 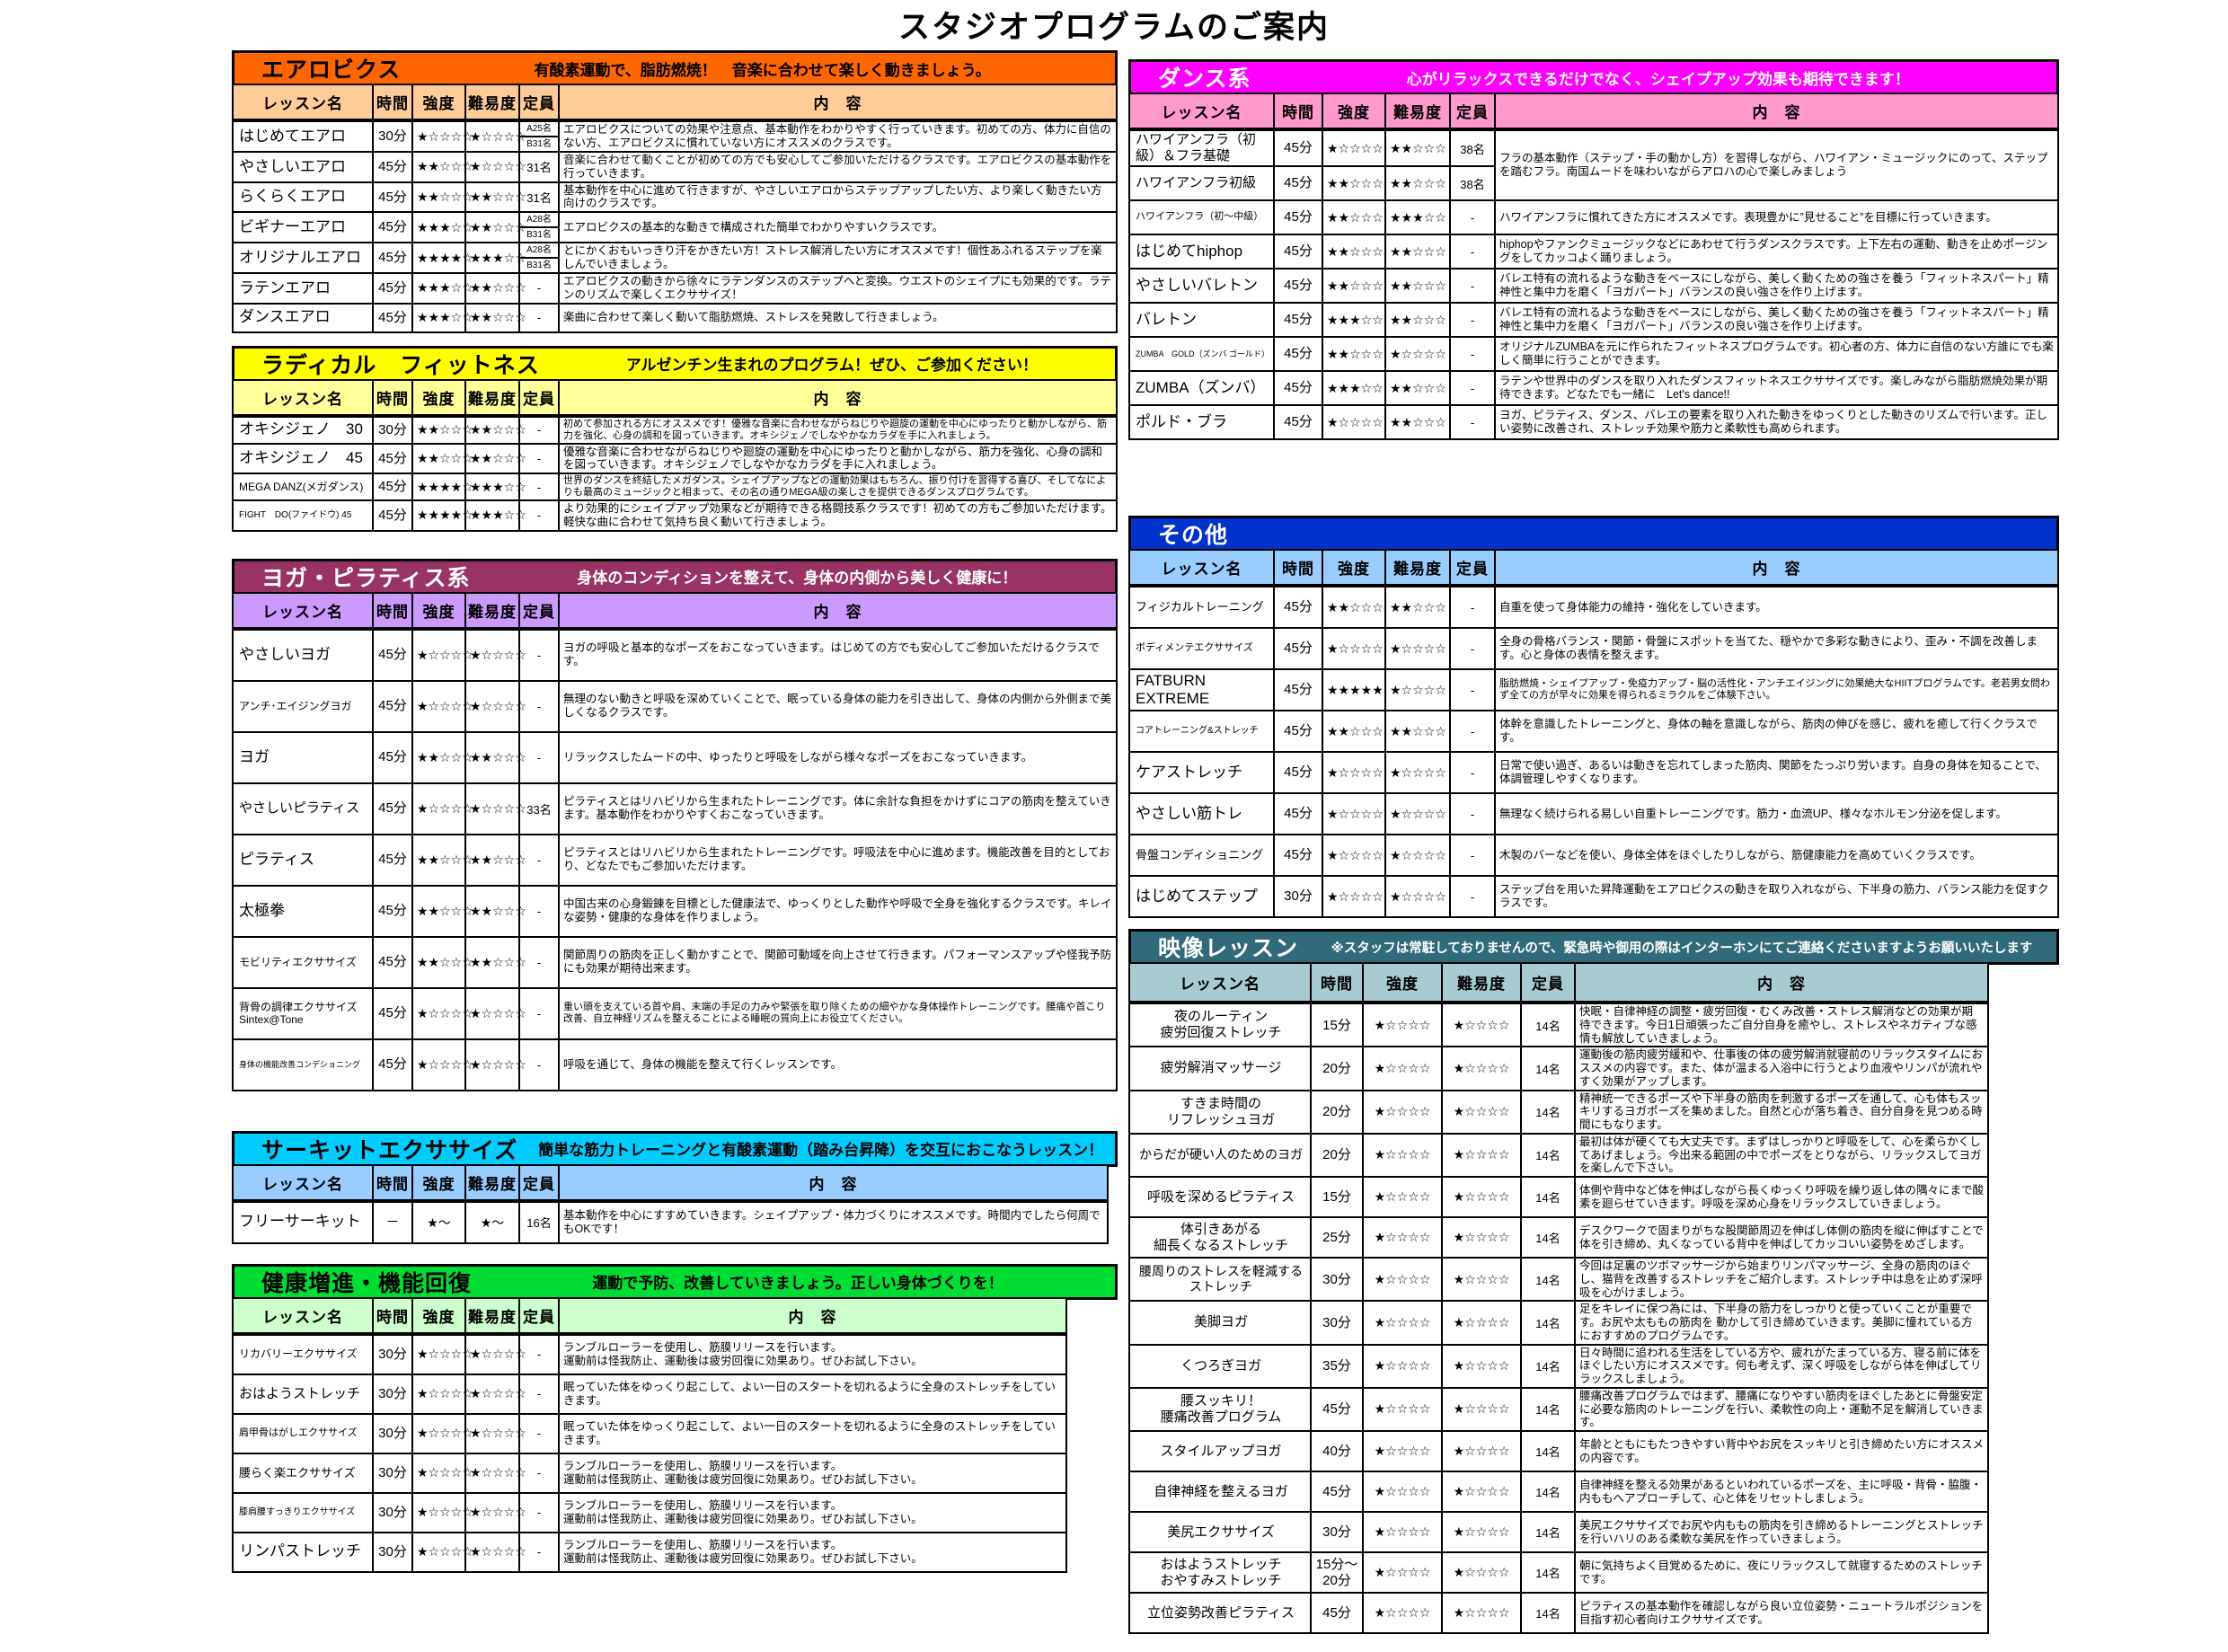 What do you see at coordinates (392, 1512) in the screenshot?
I see `lesson-time: 30分` at bounding box center [392, 1512].